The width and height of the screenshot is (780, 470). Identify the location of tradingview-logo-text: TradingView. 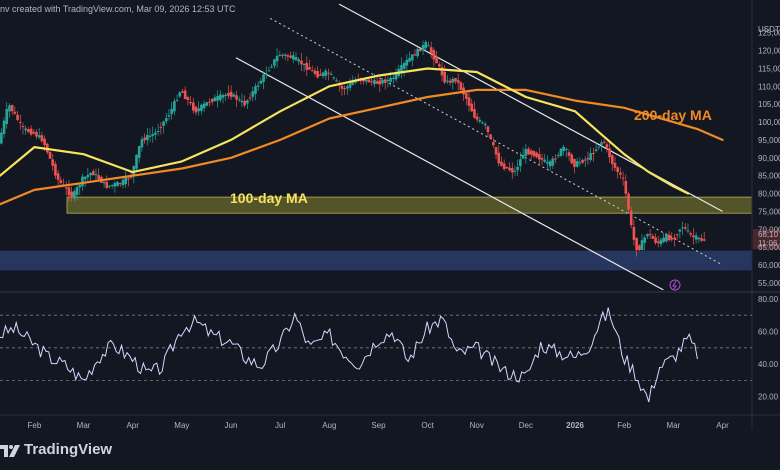
(68, 449).